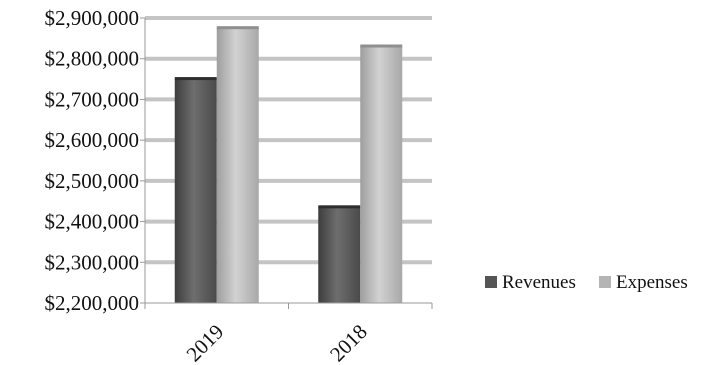  What do you see at coordinates (381, 174) in the screenshot?
I see `bar-expenses-2018` at bounding box center [381, 174].